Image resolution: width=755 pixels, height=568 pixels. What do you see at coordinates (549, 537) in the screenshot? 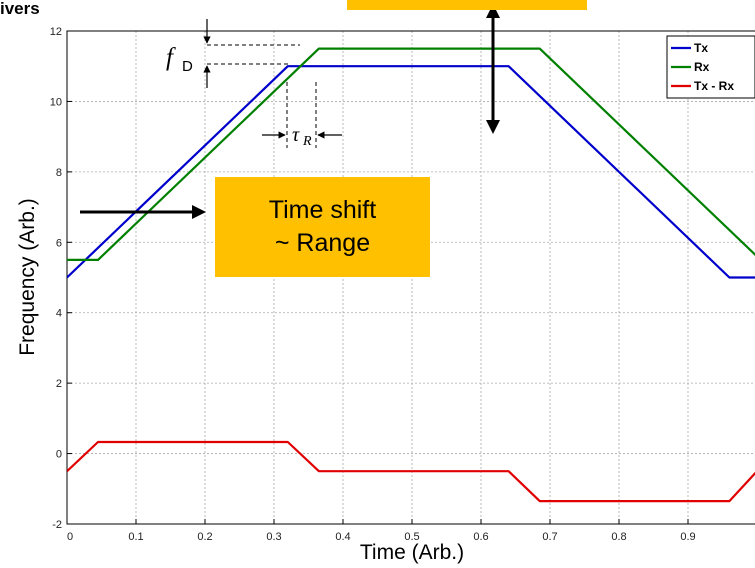
I see `x-tick-label: 0.7` at bounding box center [549, 537].